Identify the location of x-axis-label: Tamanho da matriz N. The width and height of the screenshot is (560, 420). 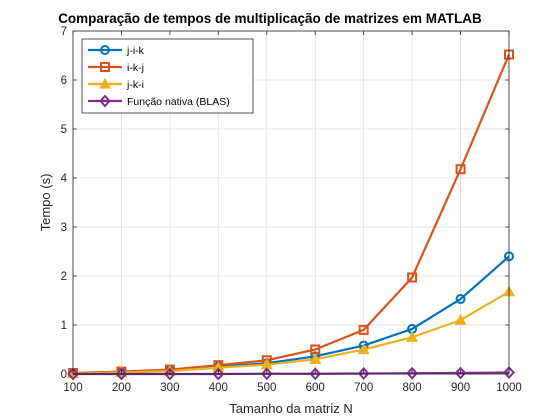
(291, 408).